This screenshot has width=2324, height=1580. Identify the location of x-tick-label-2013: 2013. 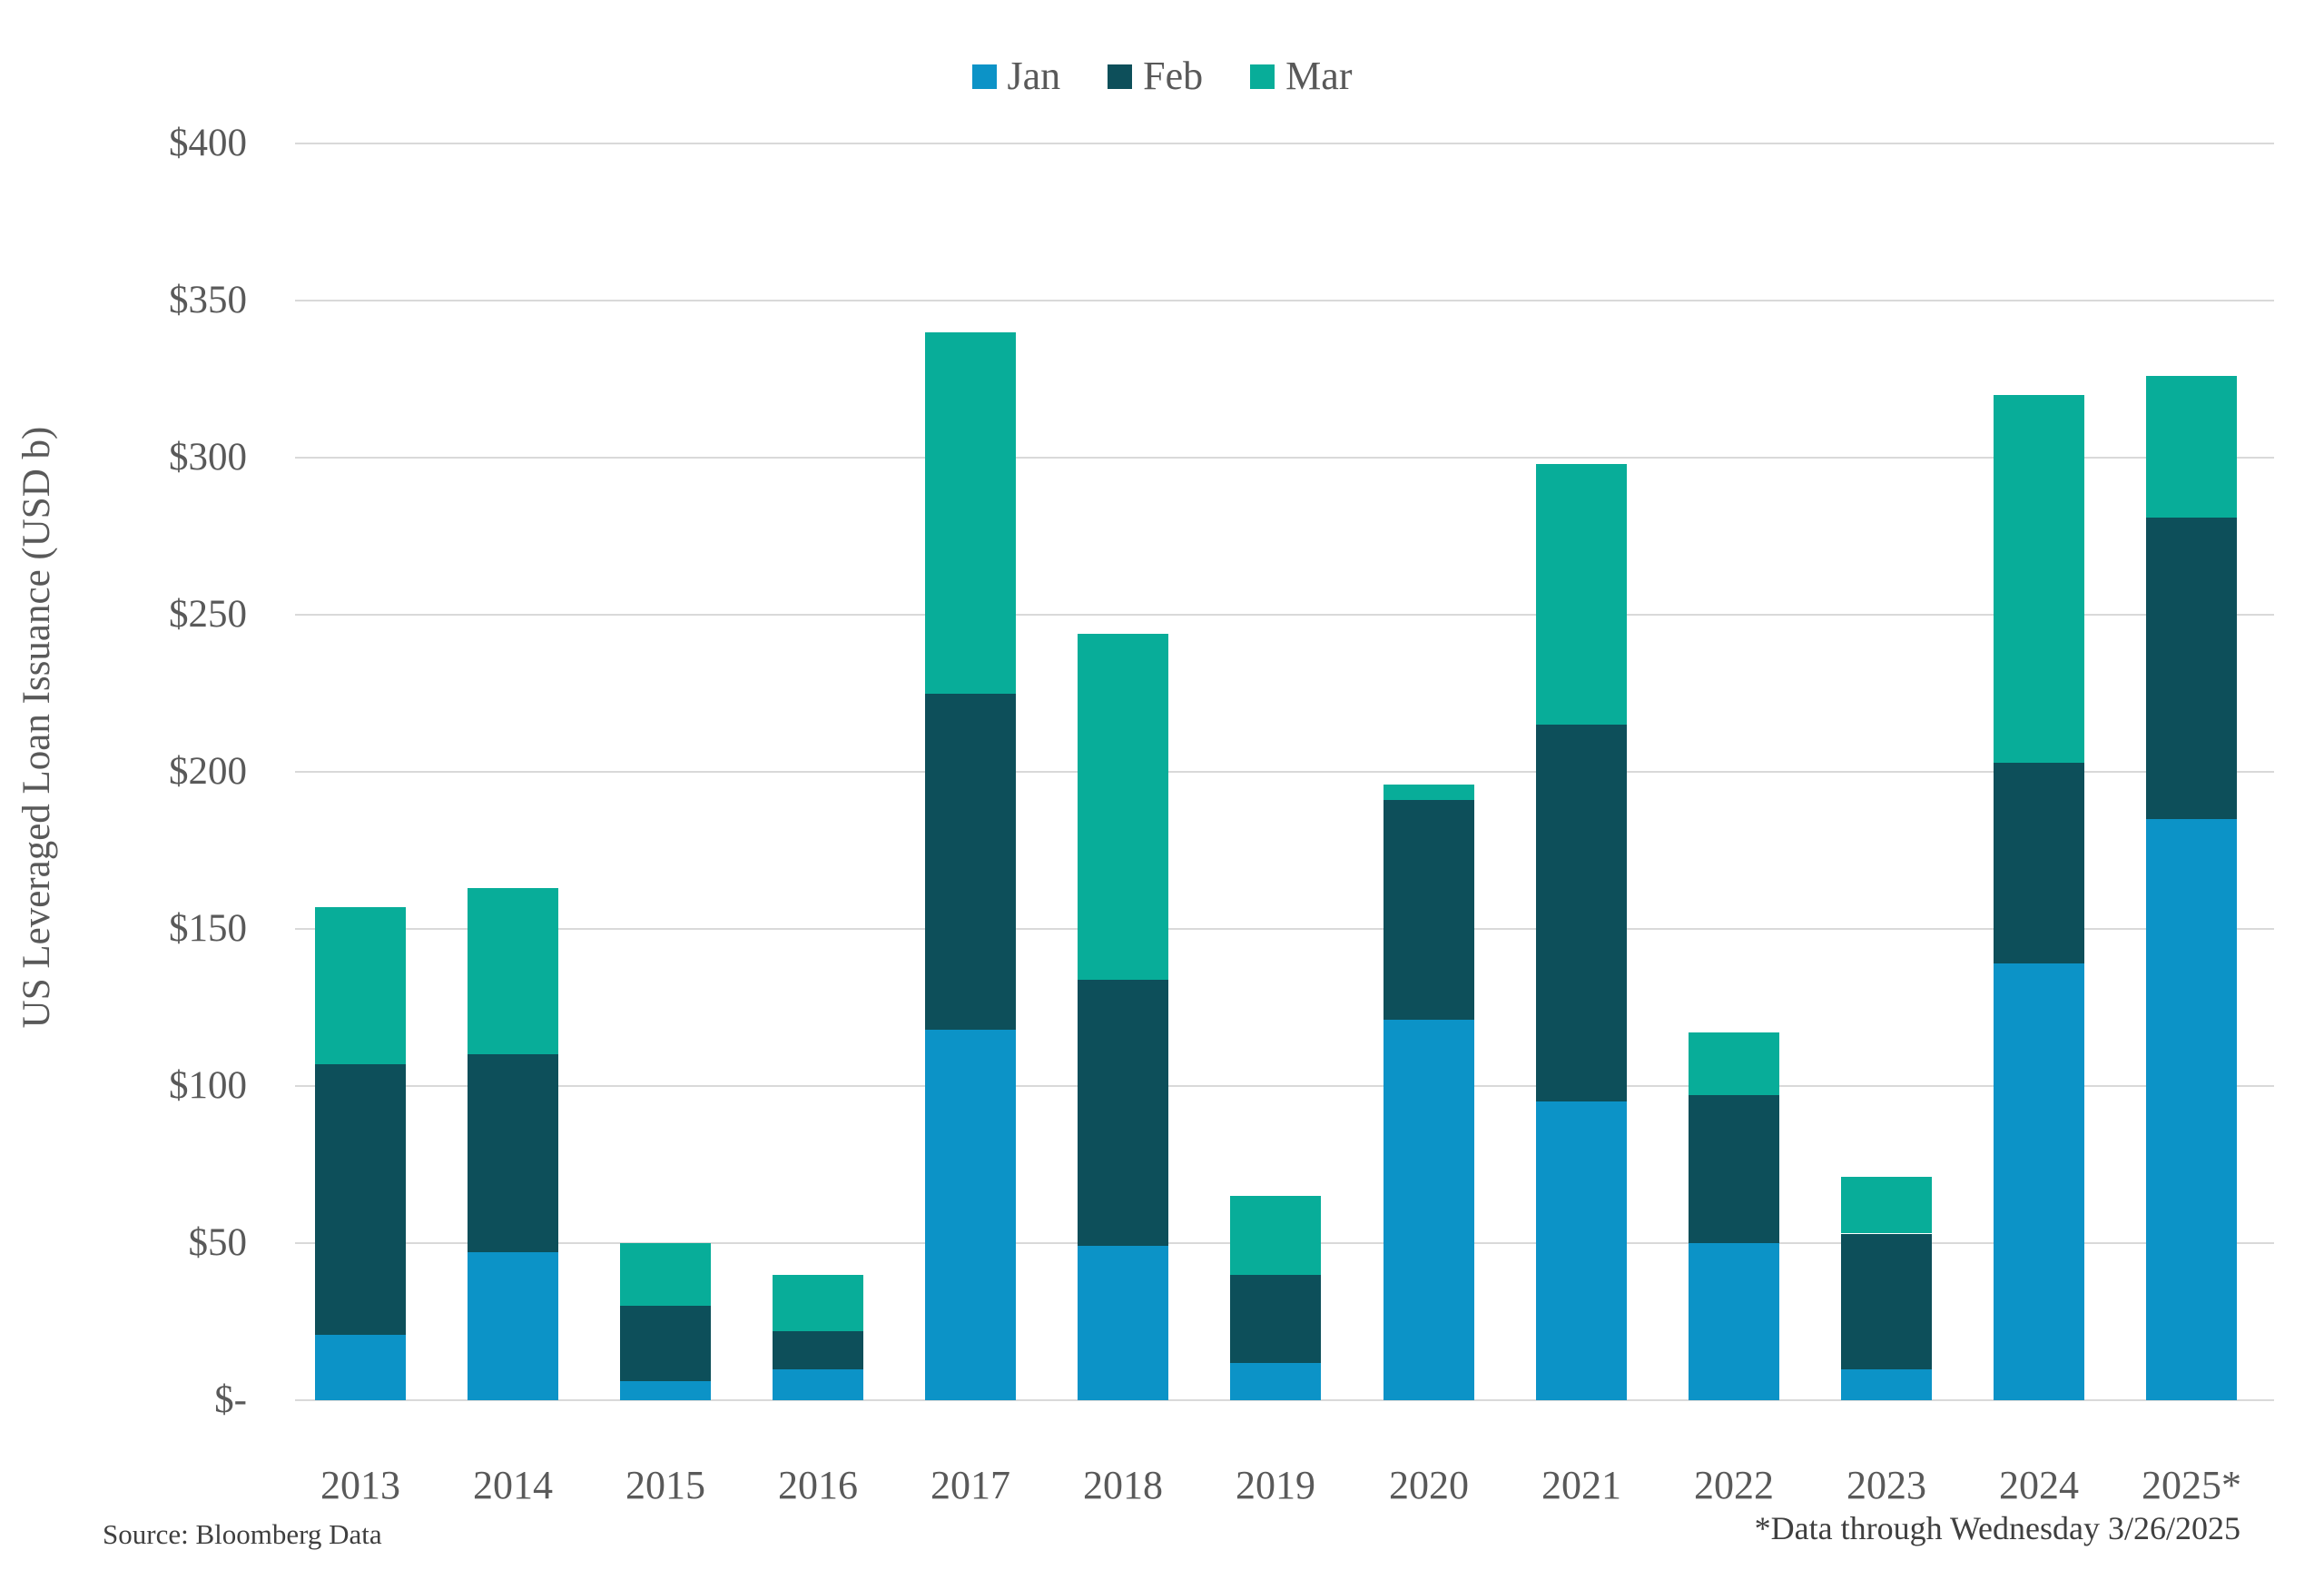
(360, 1485).